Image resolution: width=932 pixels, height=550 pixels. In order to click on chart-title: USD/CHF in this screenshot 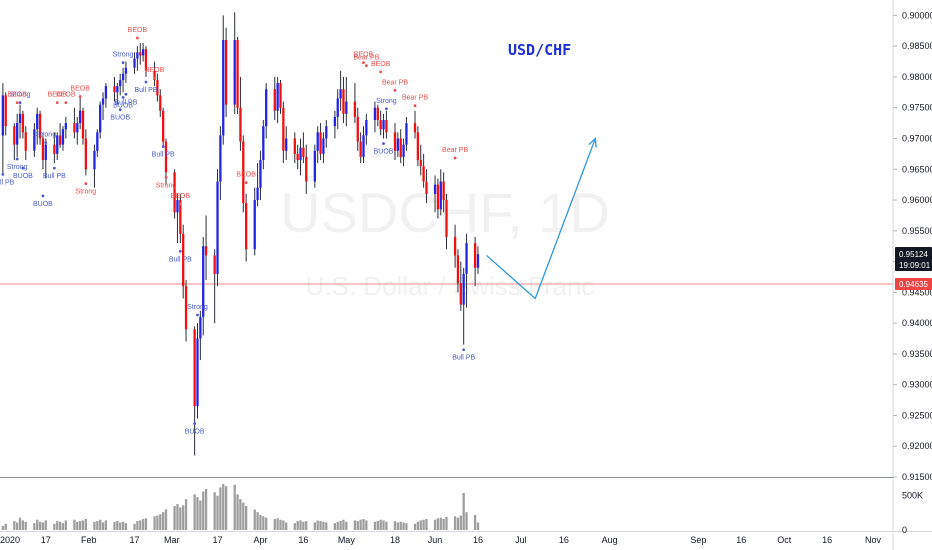, I will do `click(539, 50)`.